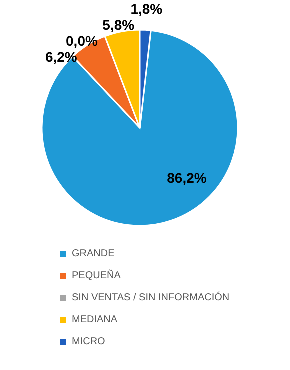  I want to click on legend-label: GRANDE, so click(94, 254).